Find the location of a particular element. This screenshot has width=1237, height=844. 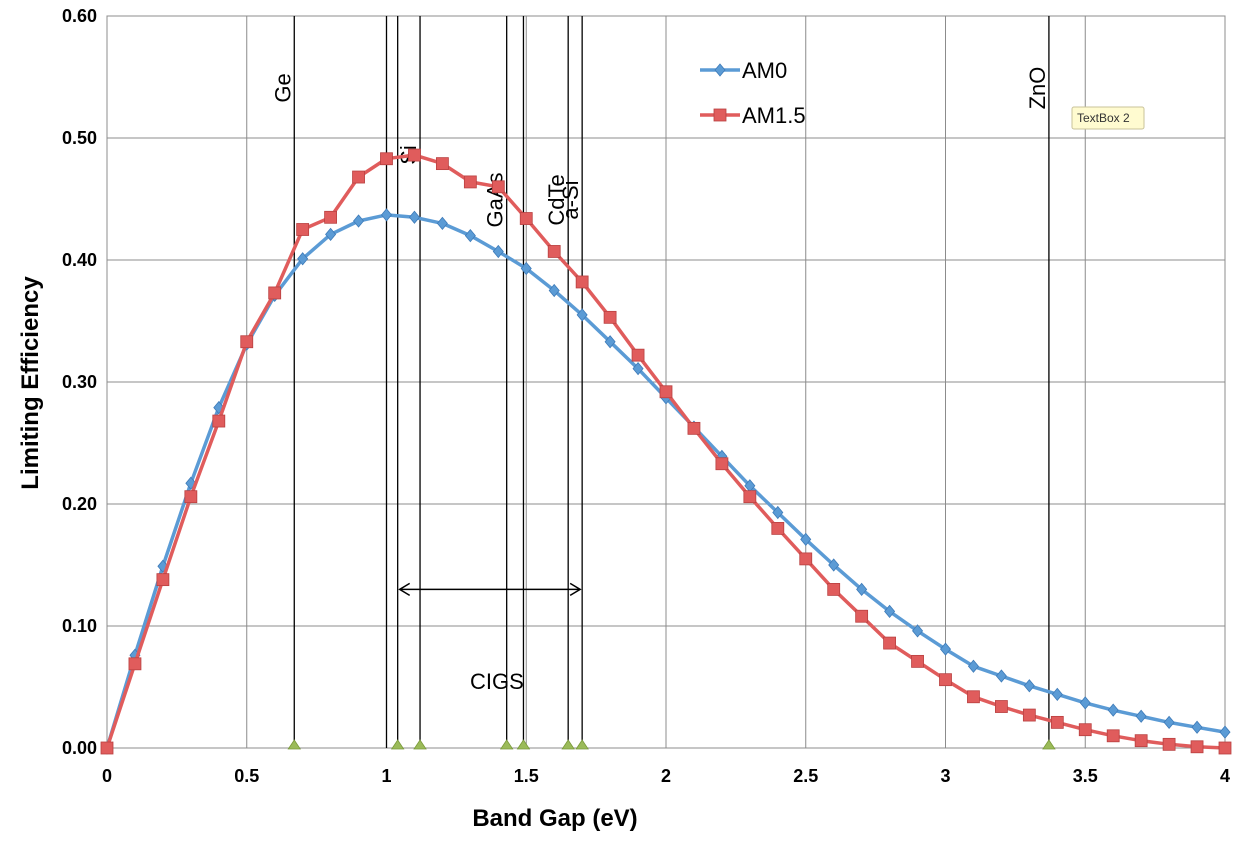

material-label: CdTe is located at coordinates (556, 199).